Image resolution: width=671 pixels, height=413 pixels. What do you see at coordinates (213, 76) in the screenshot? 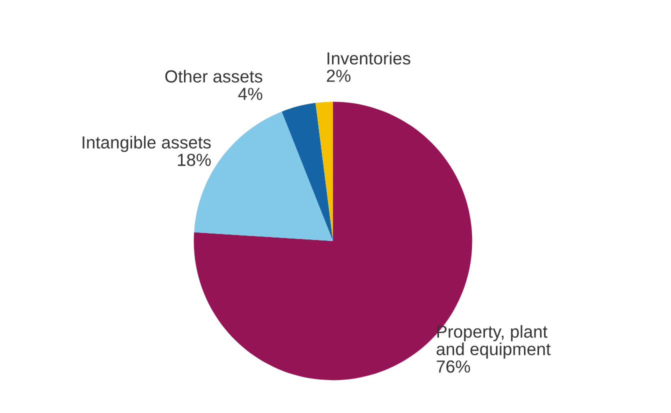
I see `slice-label: Other assets` at bounding box center [213, 76].